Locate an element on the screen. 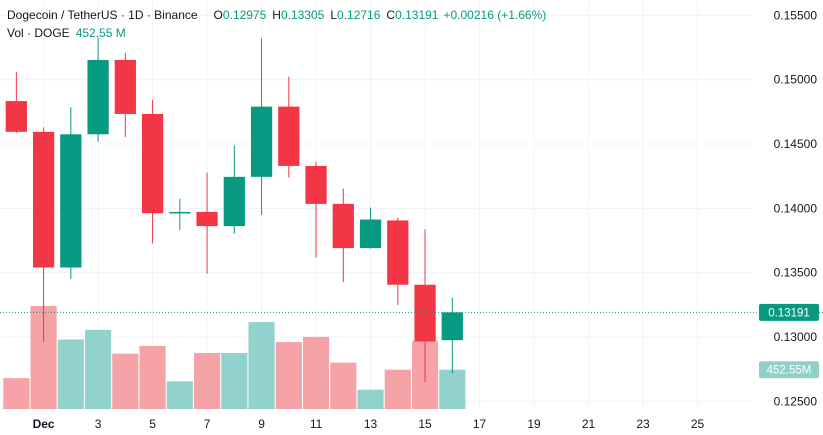 This screenshot has width=823, height=435. change-value: +0.00216 (+1.66%) is located at coordinates (495, 15).